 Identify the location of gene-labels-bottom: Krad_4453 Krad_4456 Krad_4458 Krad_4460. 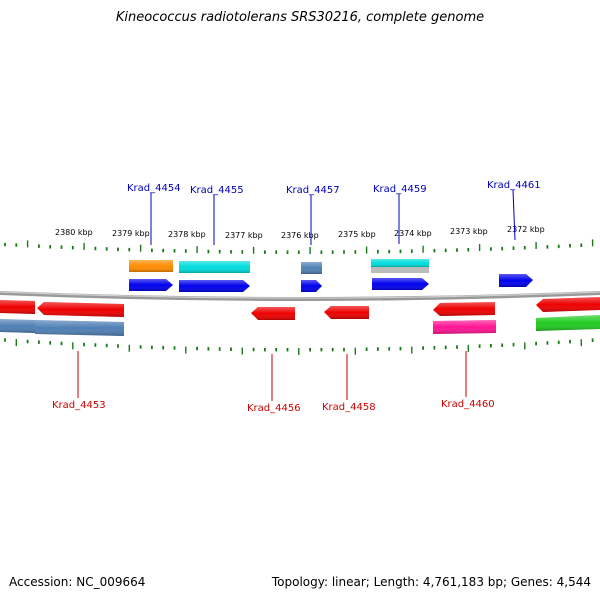
(273, 382).